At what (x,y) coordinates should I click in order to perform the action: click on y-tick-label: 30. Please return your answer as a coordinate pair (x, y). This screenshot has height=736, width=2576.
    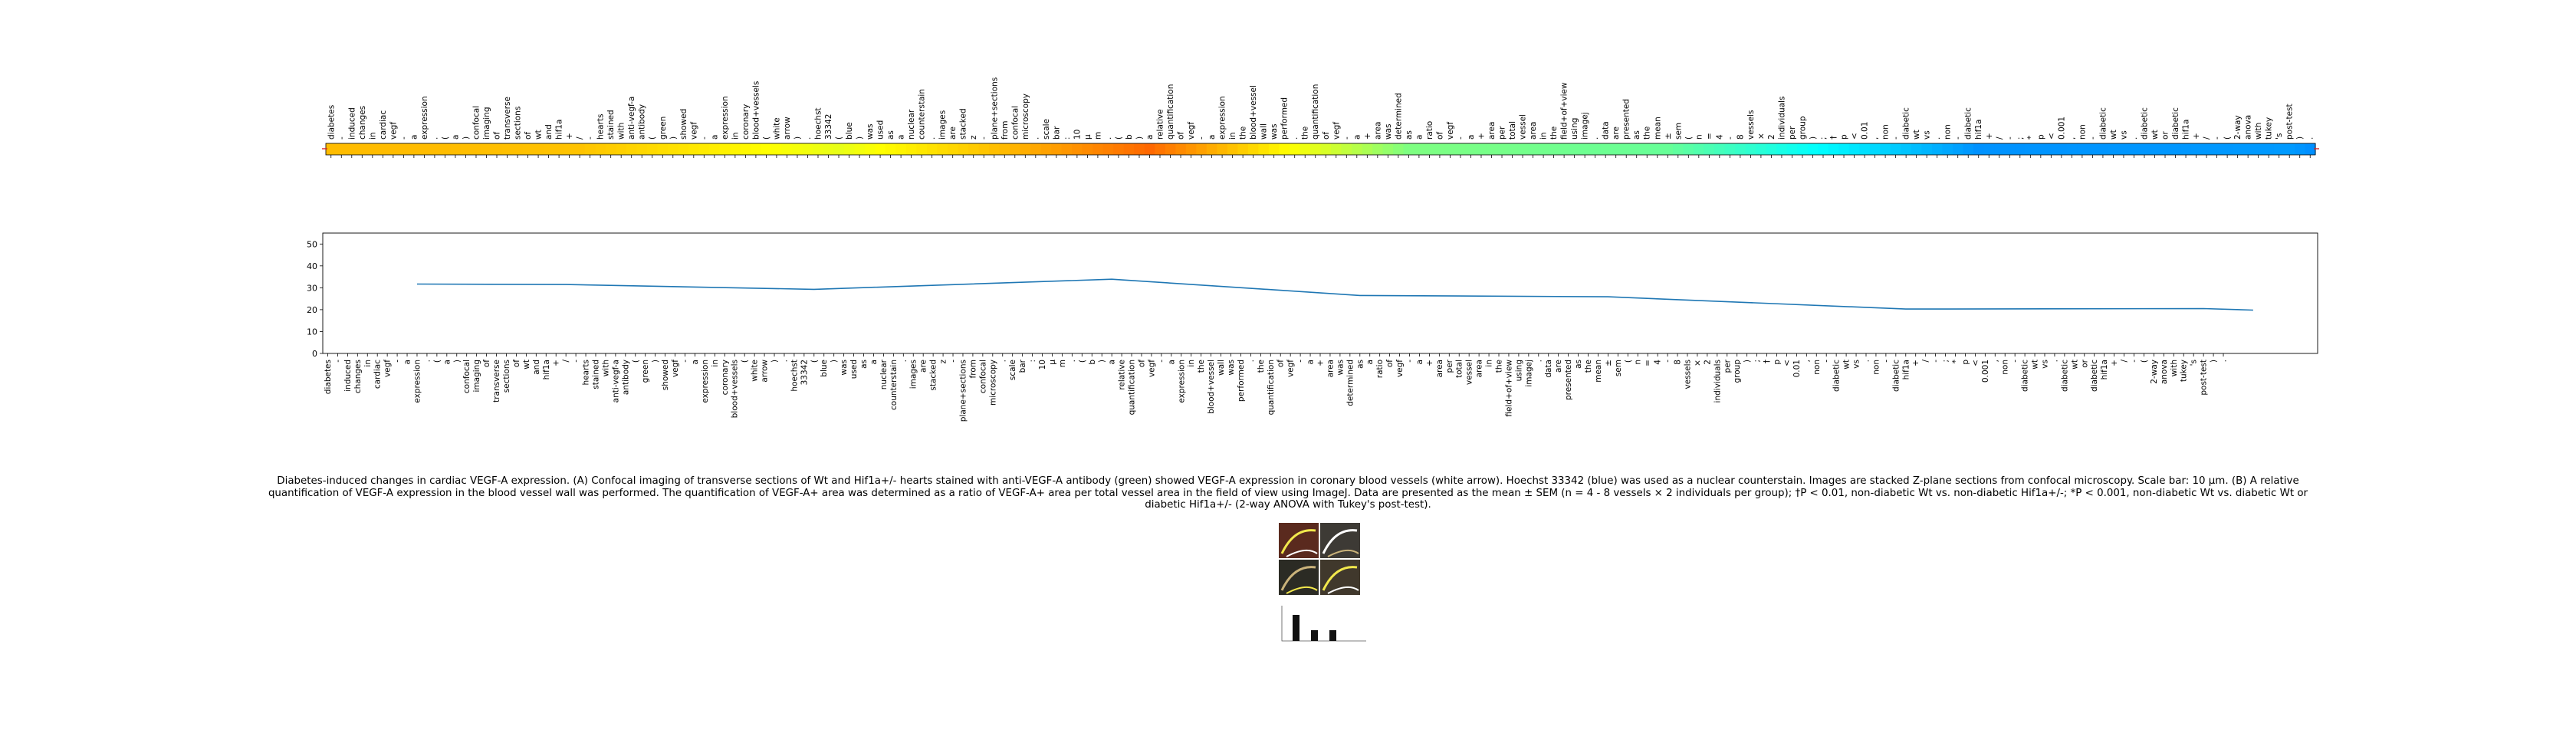
    Looking at the image, I should click on (312, 288).